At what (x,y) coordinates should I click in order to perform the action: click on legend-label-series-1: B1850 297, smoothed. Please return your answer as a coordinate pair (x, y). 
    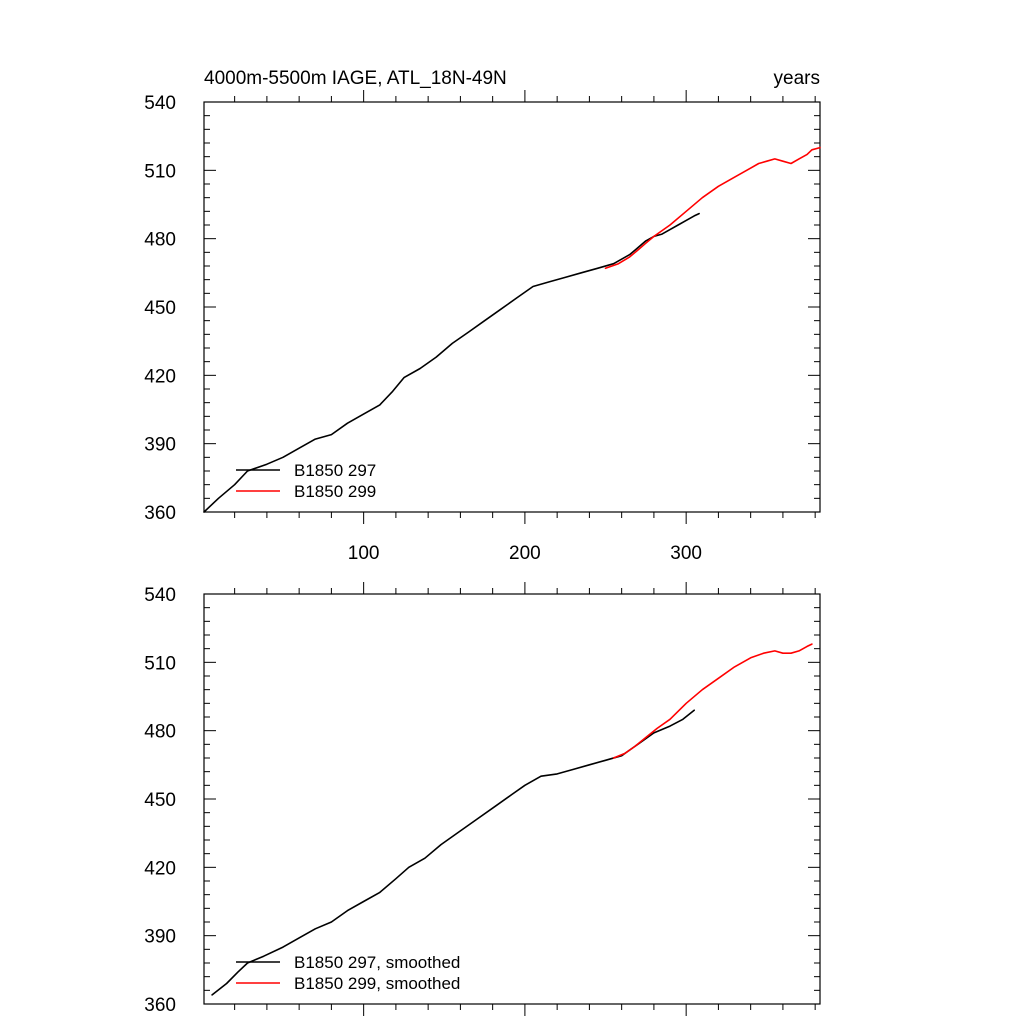
    Looking at the image, I should click on (377, 962).